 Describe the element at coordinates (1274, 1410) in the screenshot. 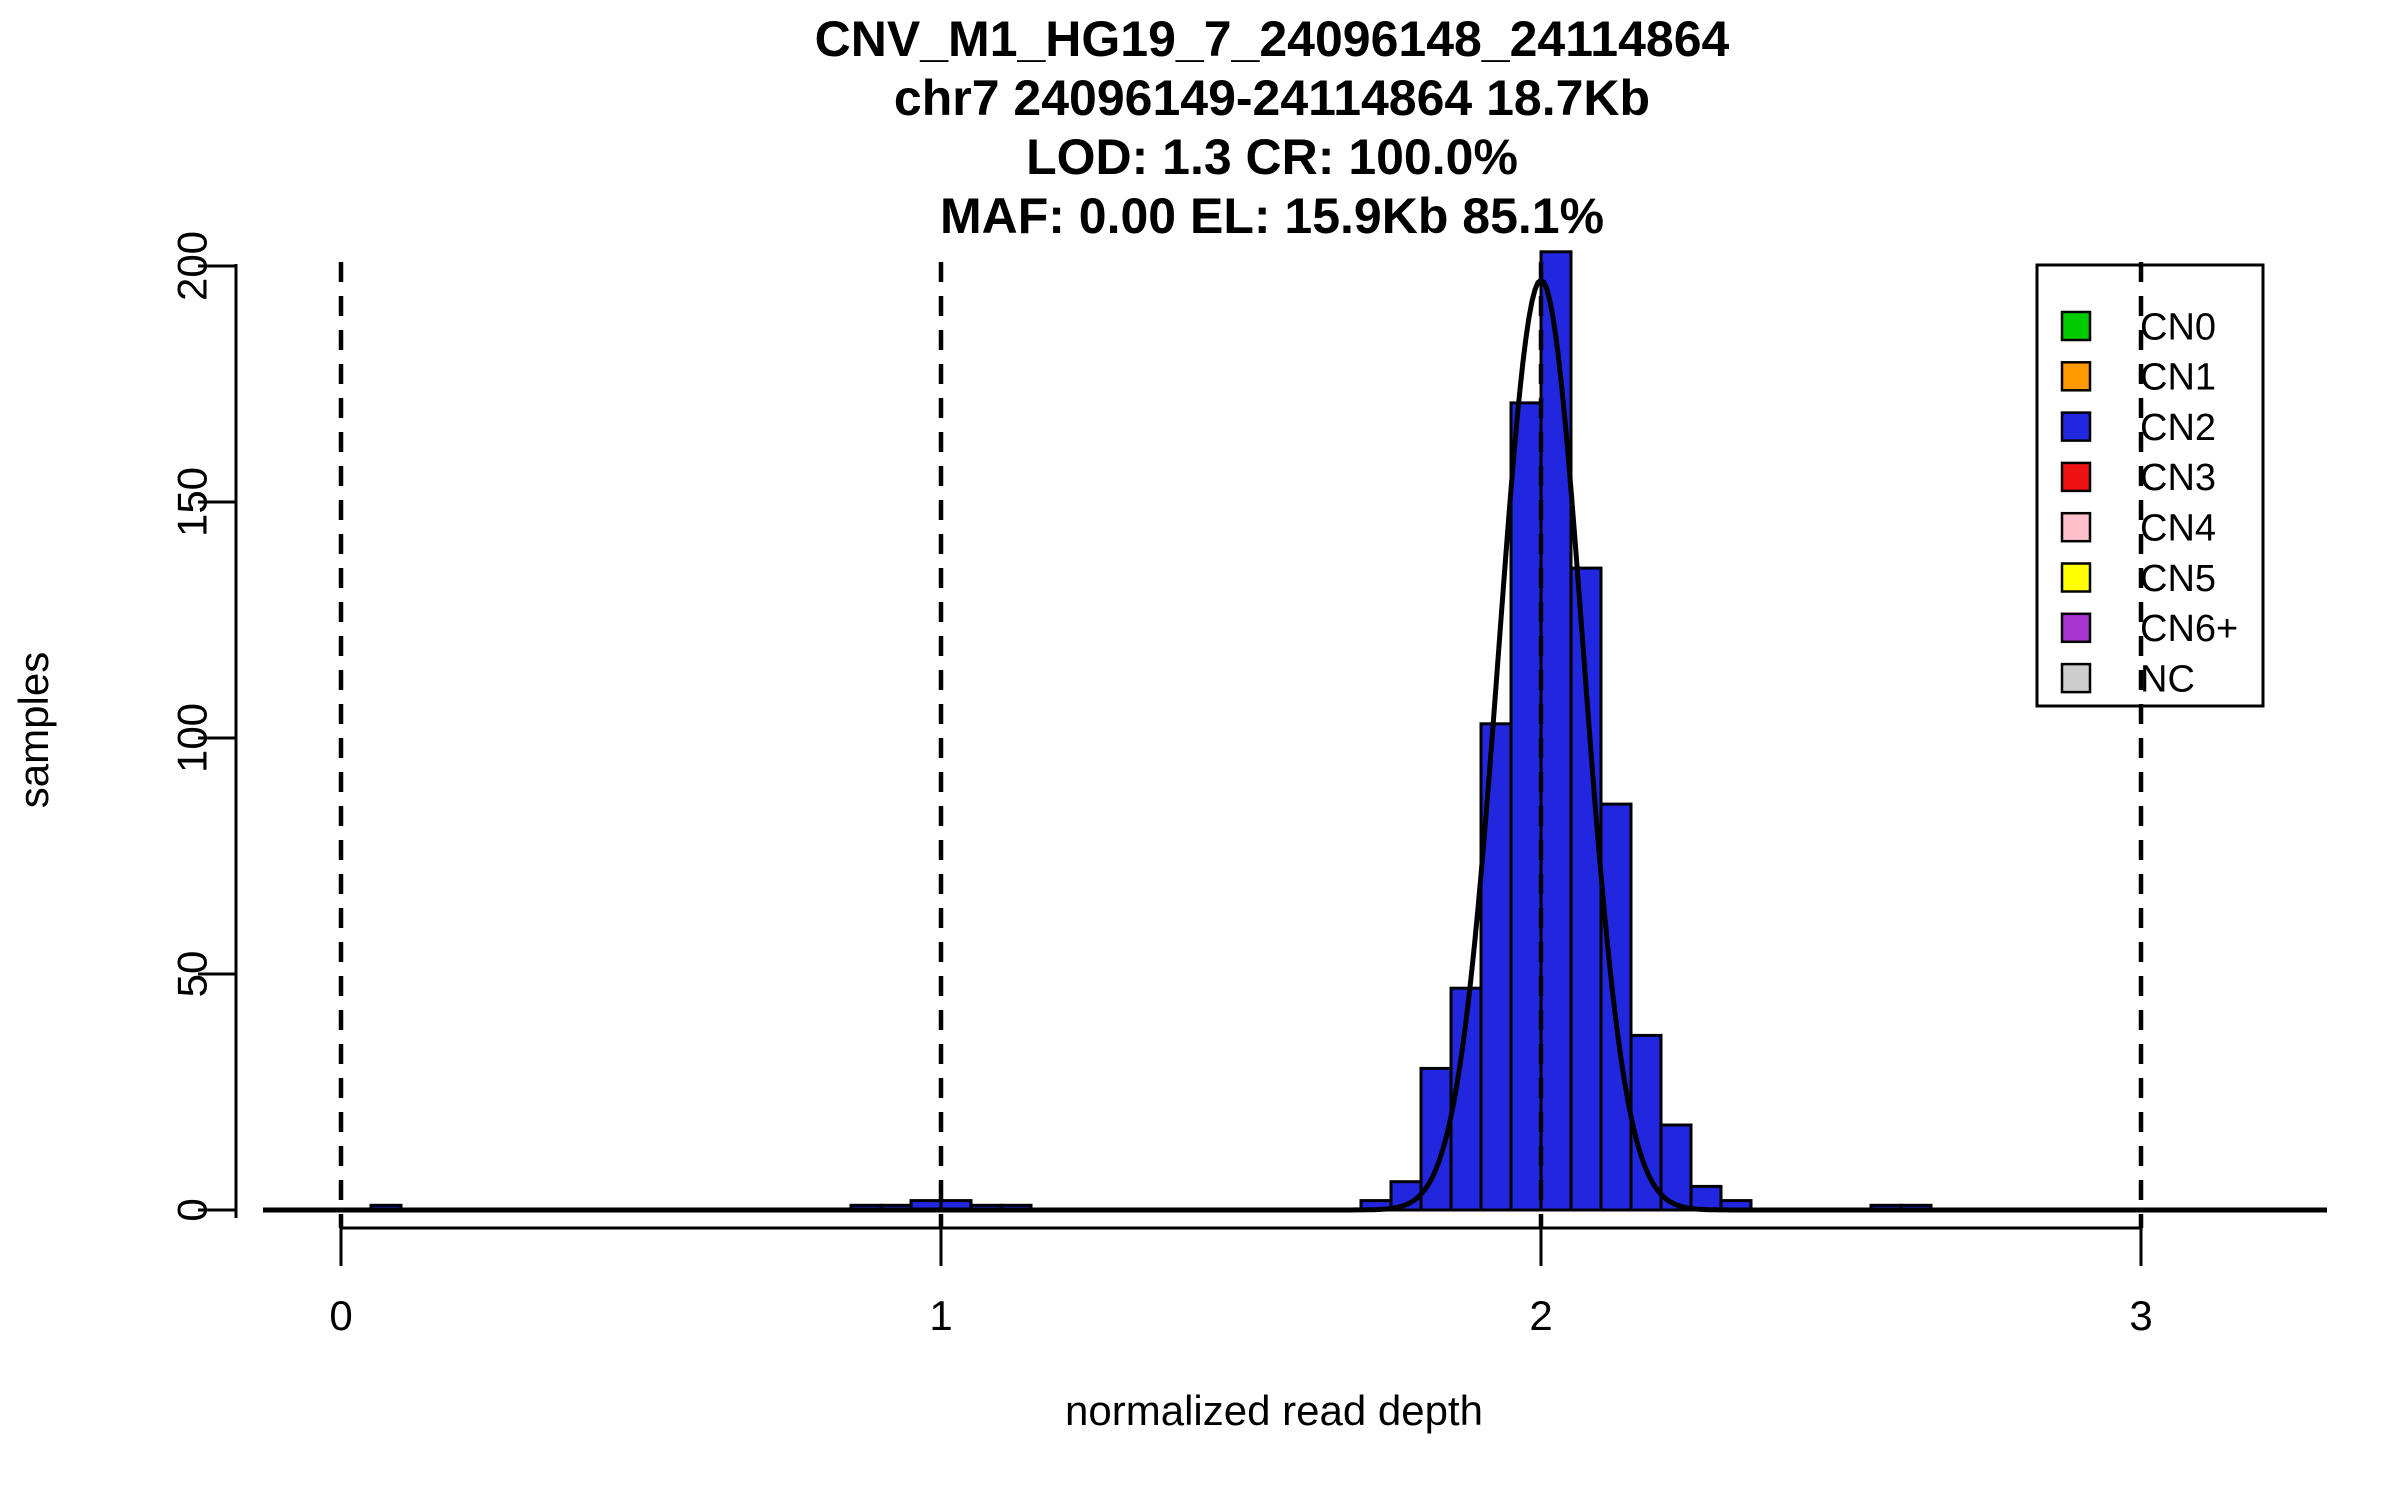

I see `x-axis-label: normalized read depth` at that location.